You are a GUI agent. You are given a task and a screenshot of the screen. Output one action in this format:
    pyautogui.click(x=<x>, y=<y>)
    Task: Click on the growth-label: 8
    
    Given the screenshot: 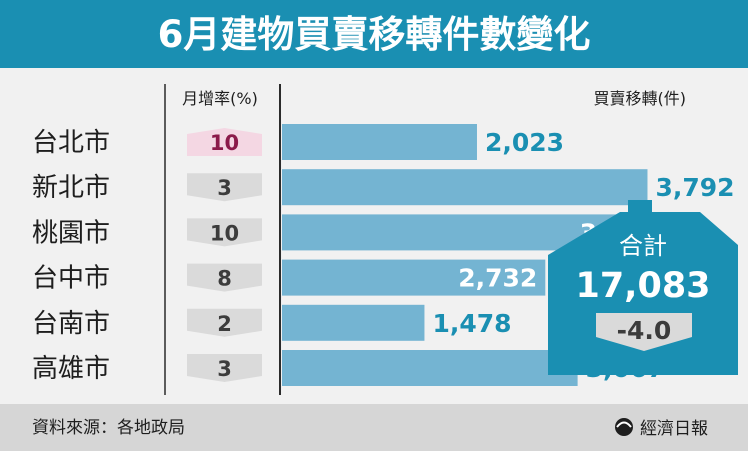 What is the action you would take?
    pyautogui.click(x=224, y=279)
    